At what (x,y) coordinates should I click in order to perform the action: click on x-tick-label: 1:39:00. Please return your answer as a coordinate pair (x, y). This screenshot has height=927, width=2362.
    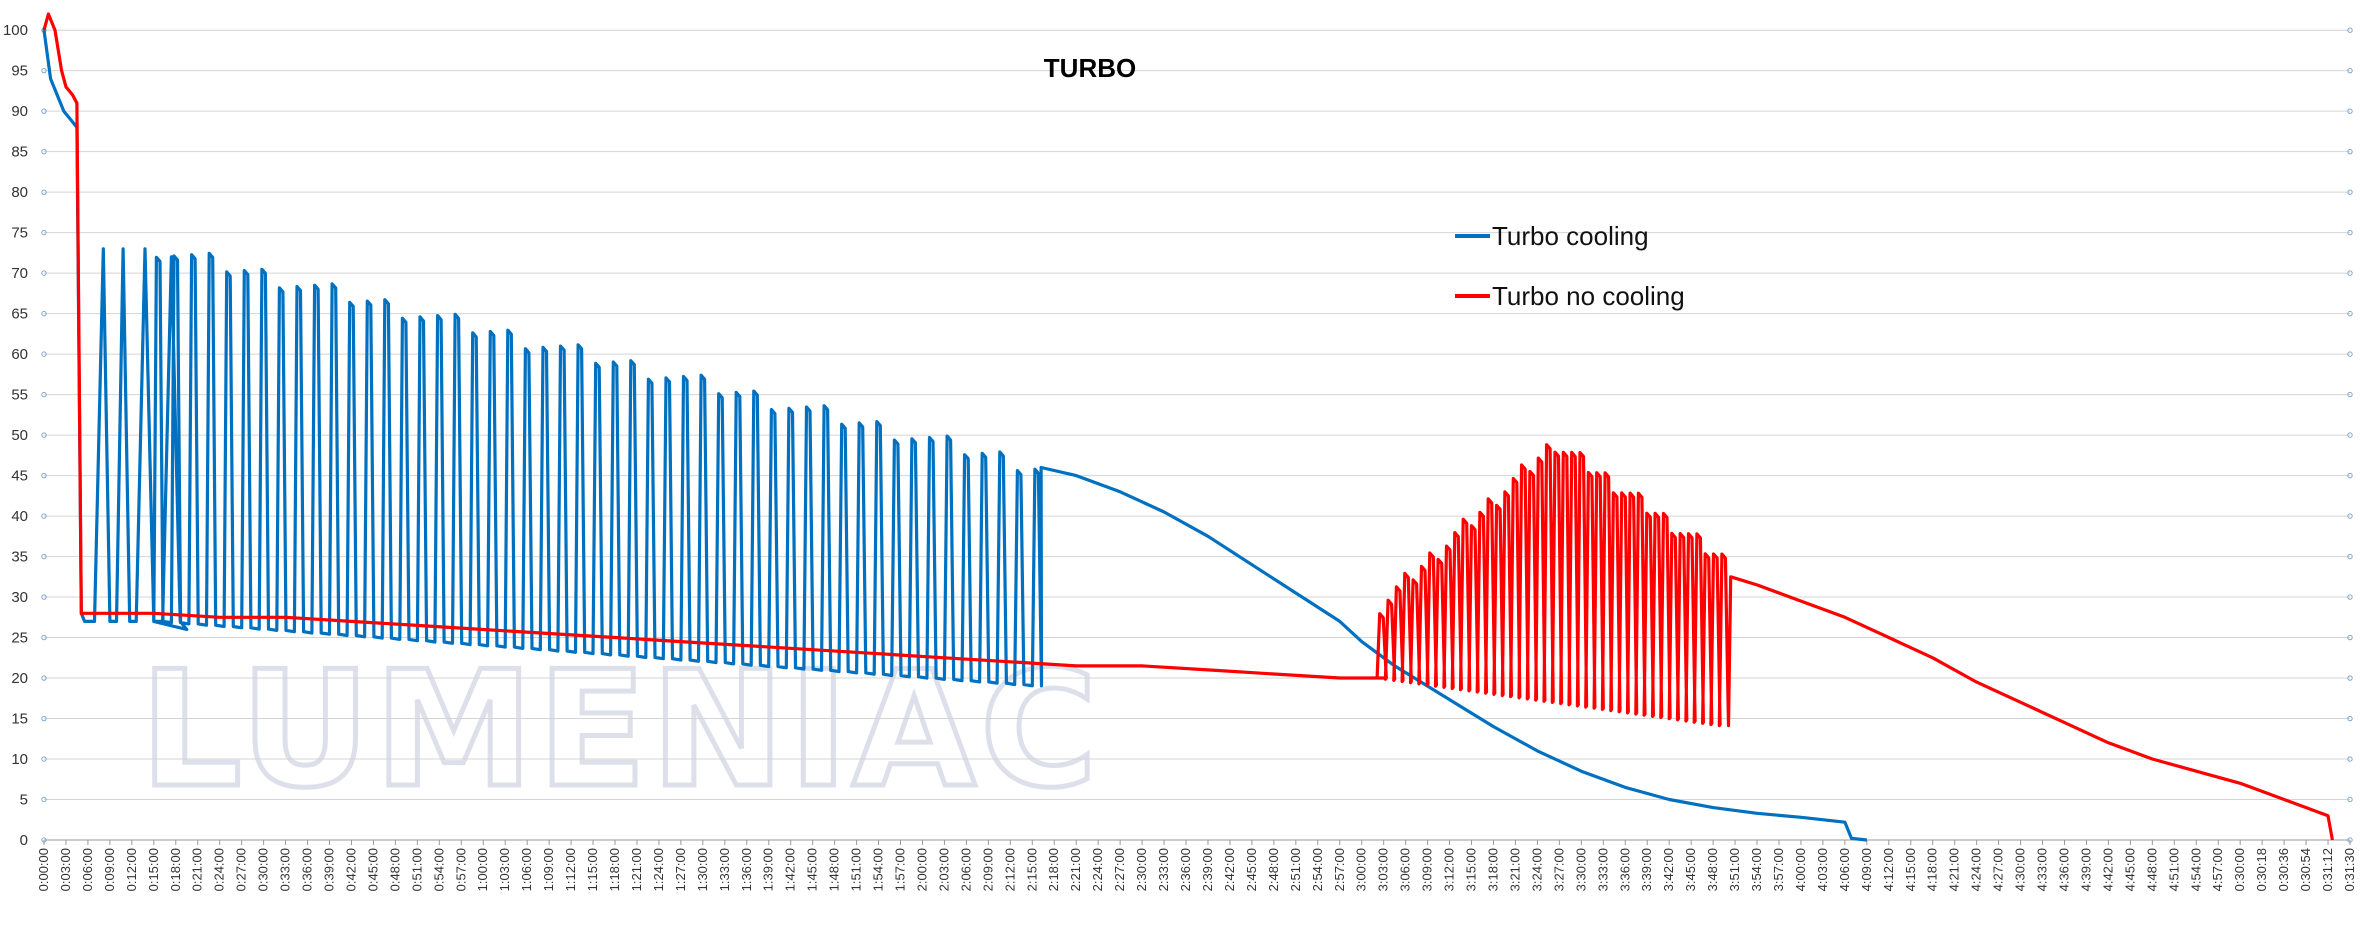
    Looking at the image, I should click on (768, 869).